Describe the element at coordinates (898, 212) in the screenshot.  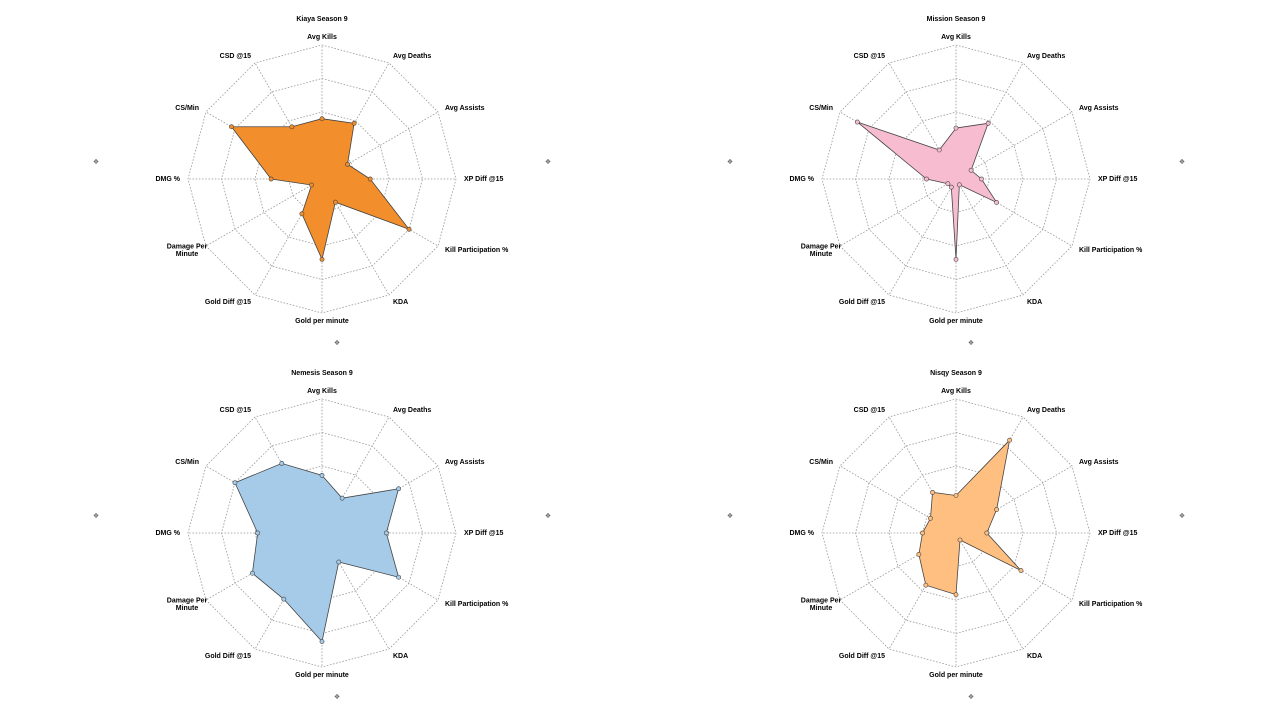
I see `grid-spoke` at that location.